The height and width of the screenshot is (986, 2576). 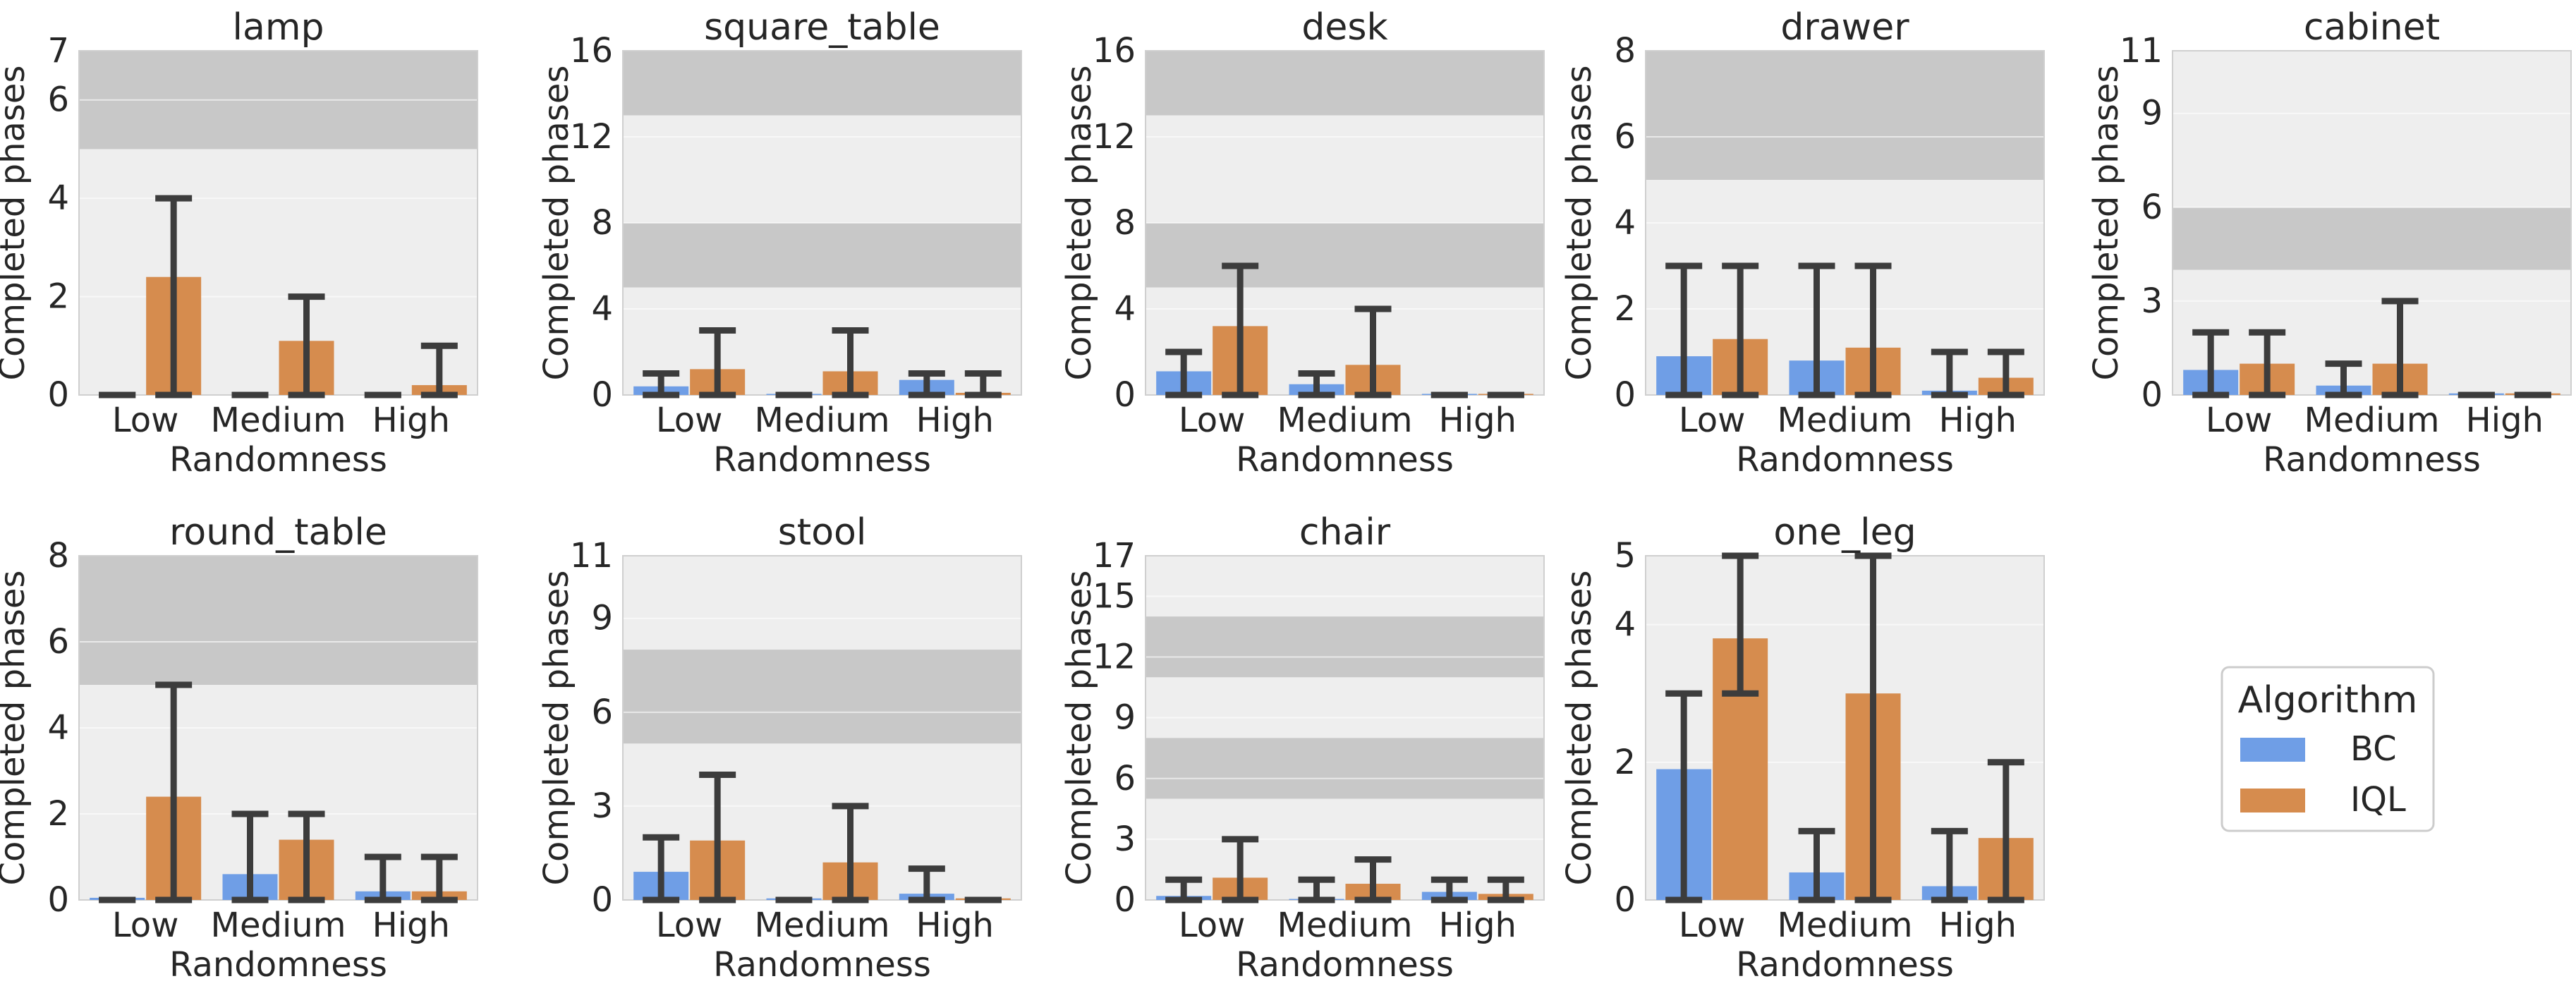 What do you see at coordinates (1816, 865) in the screenshot?
I see `error-bar-bc-medium` at bounding box center [1816, 865].